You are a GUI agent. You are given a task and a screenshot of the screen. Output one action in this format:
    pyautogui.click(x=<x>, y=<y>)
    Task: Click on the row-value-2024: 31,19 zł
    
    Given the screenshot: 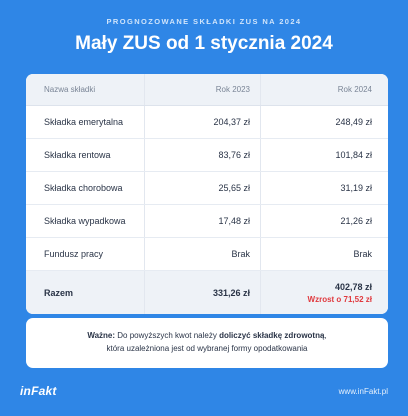 What is the action you would take?
    pyautogui.click(x=324, y=188)
    